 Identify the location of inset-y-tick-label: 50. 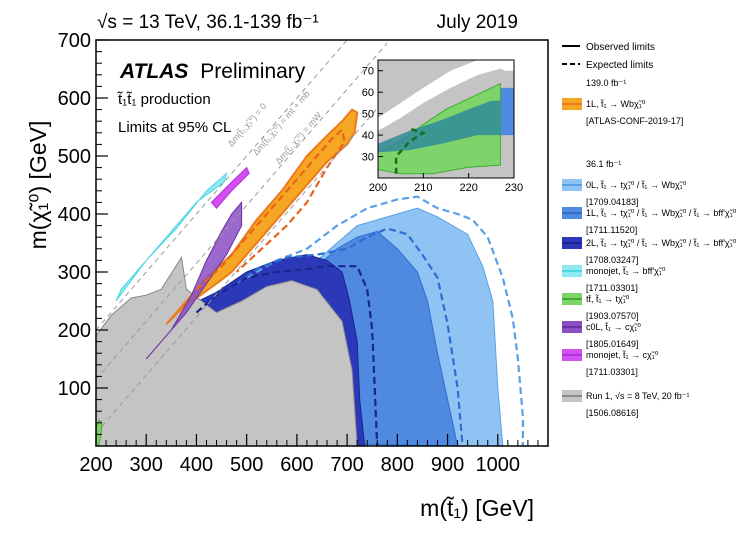
(368, 115).